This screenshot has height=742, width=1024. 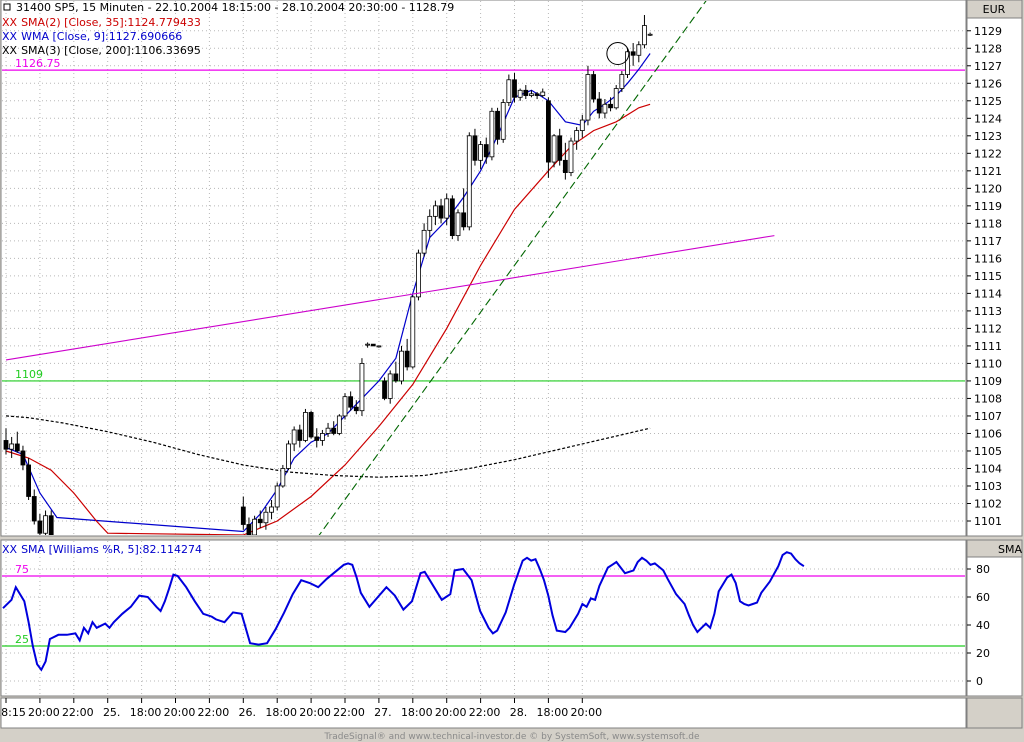 What do you see at coordinates (111, 50) in the screenshot?
I see `legend-text: SMA(3) [Close, 200]:1106.33695` at bounding box center [111, 50].